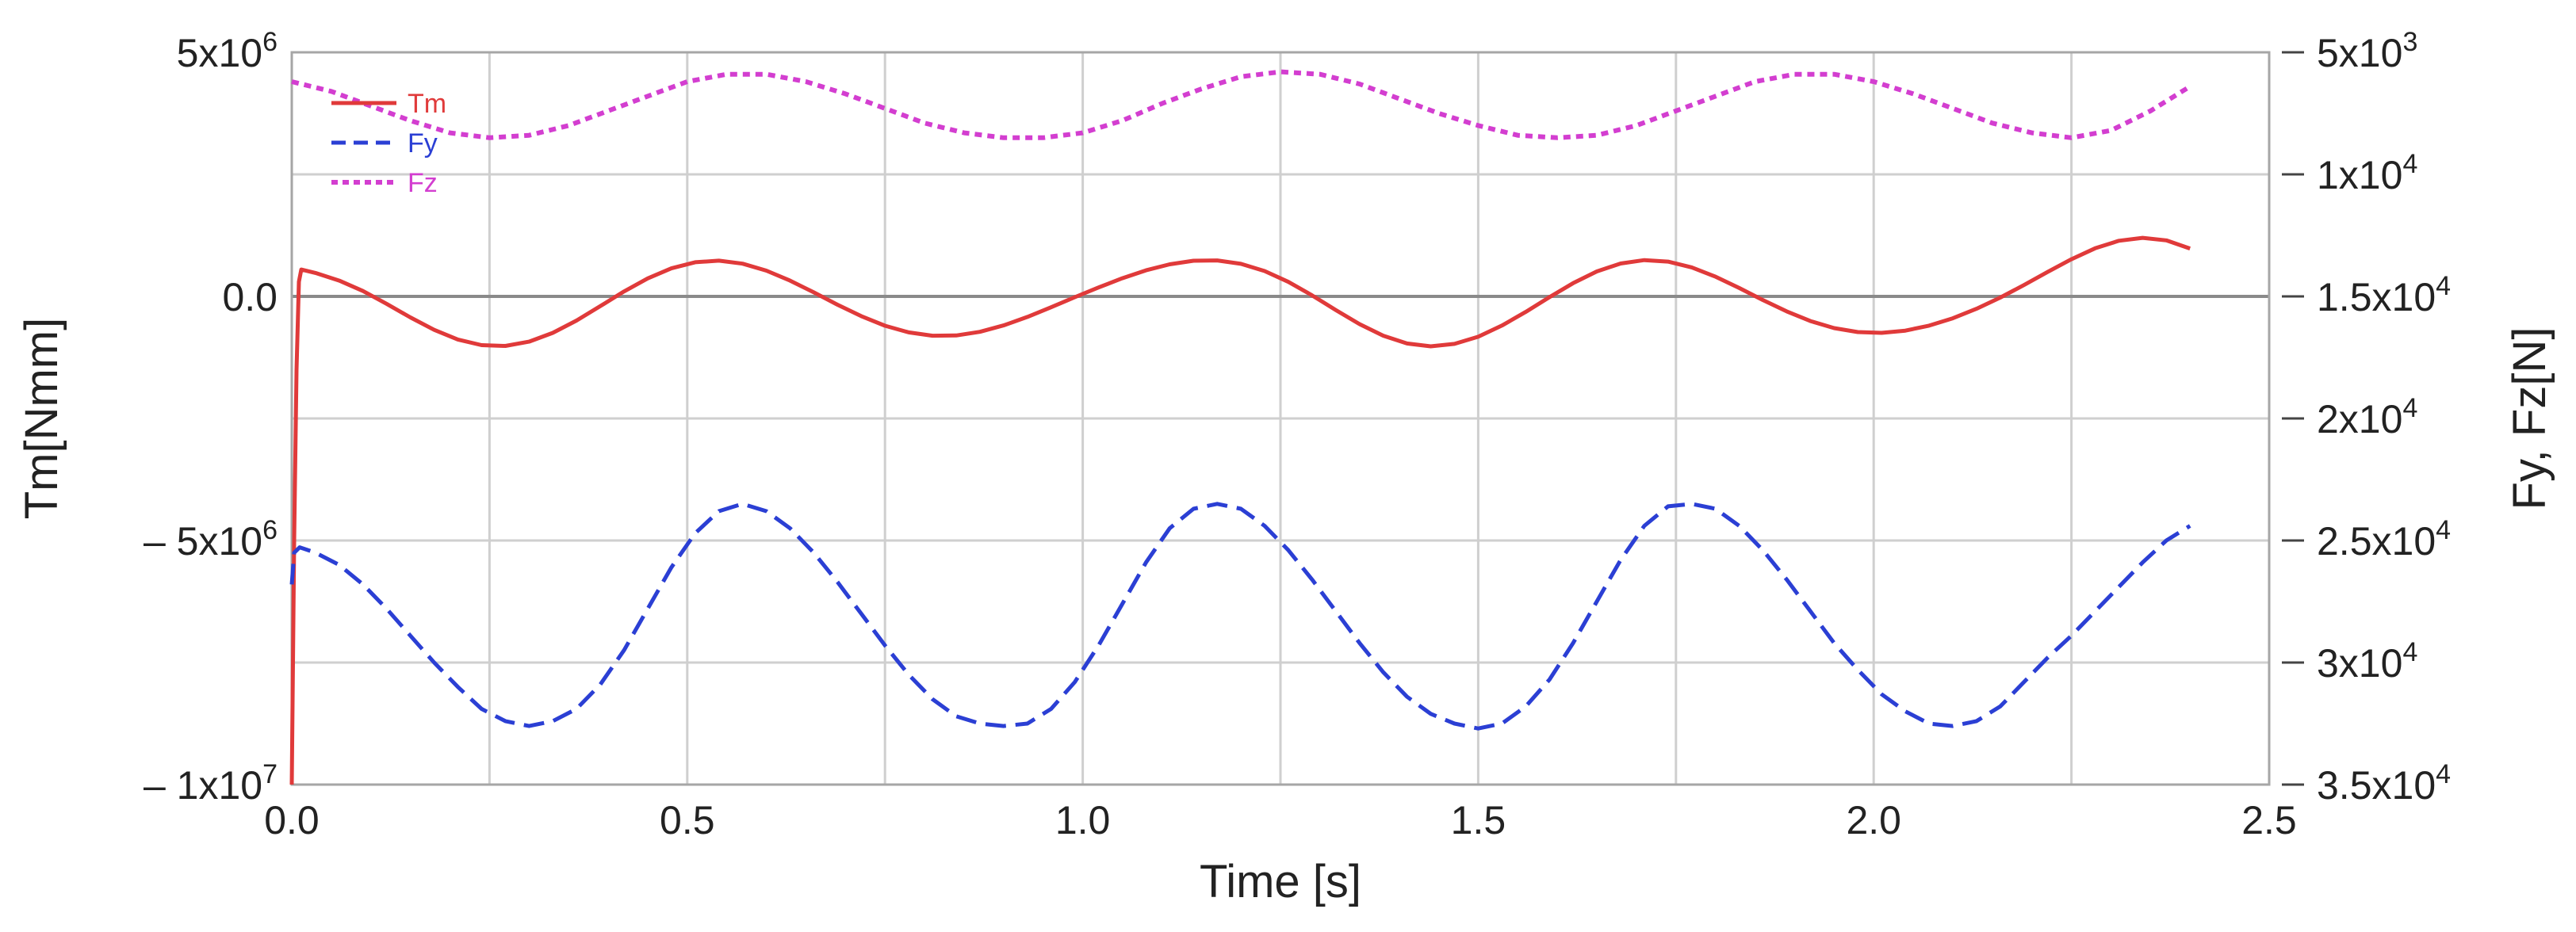  I want to click on tick-base: 3x10, so click(2359, 663).